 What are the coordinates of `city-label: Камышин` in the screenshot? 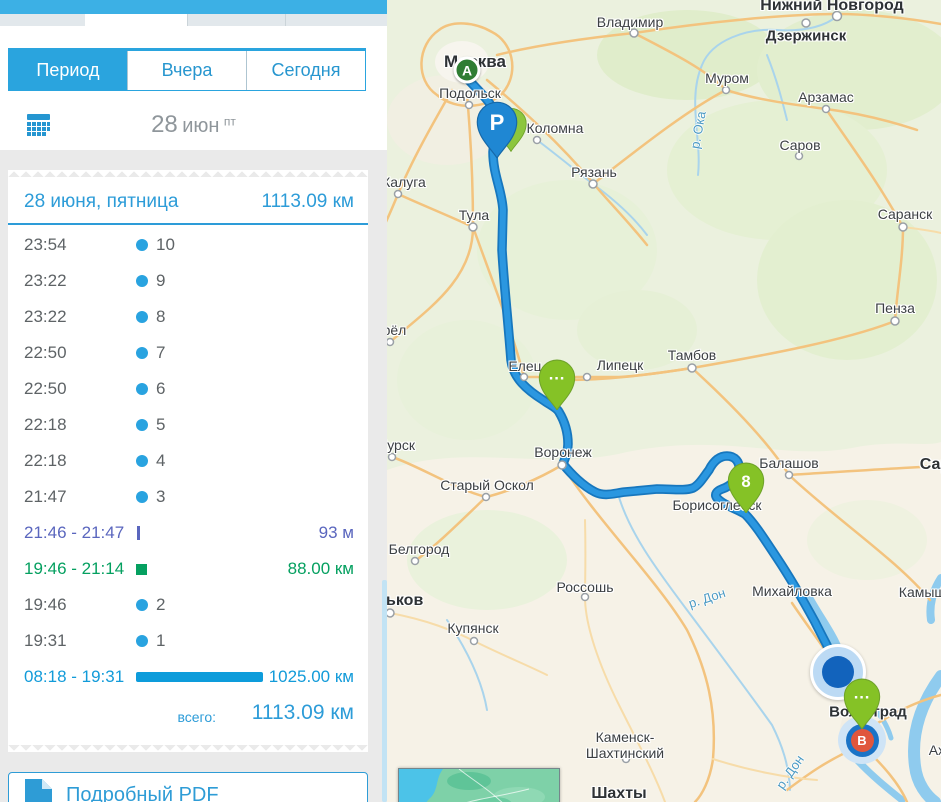 It's located at (919, 592).